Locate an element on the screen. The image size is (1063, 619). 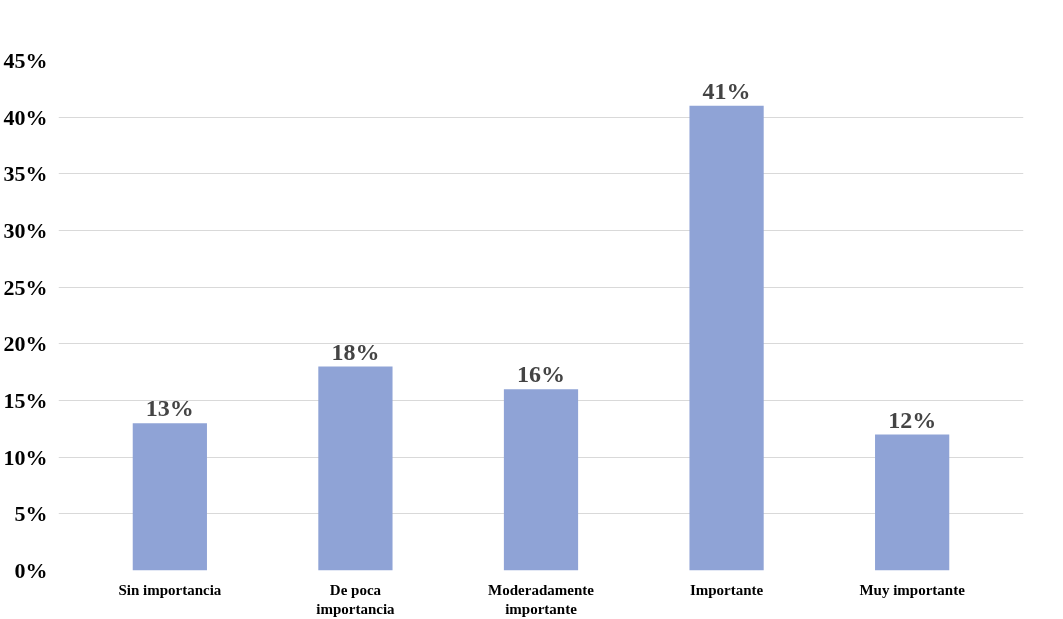
y-tick-label: 10% is located at coordinates (25, 457).